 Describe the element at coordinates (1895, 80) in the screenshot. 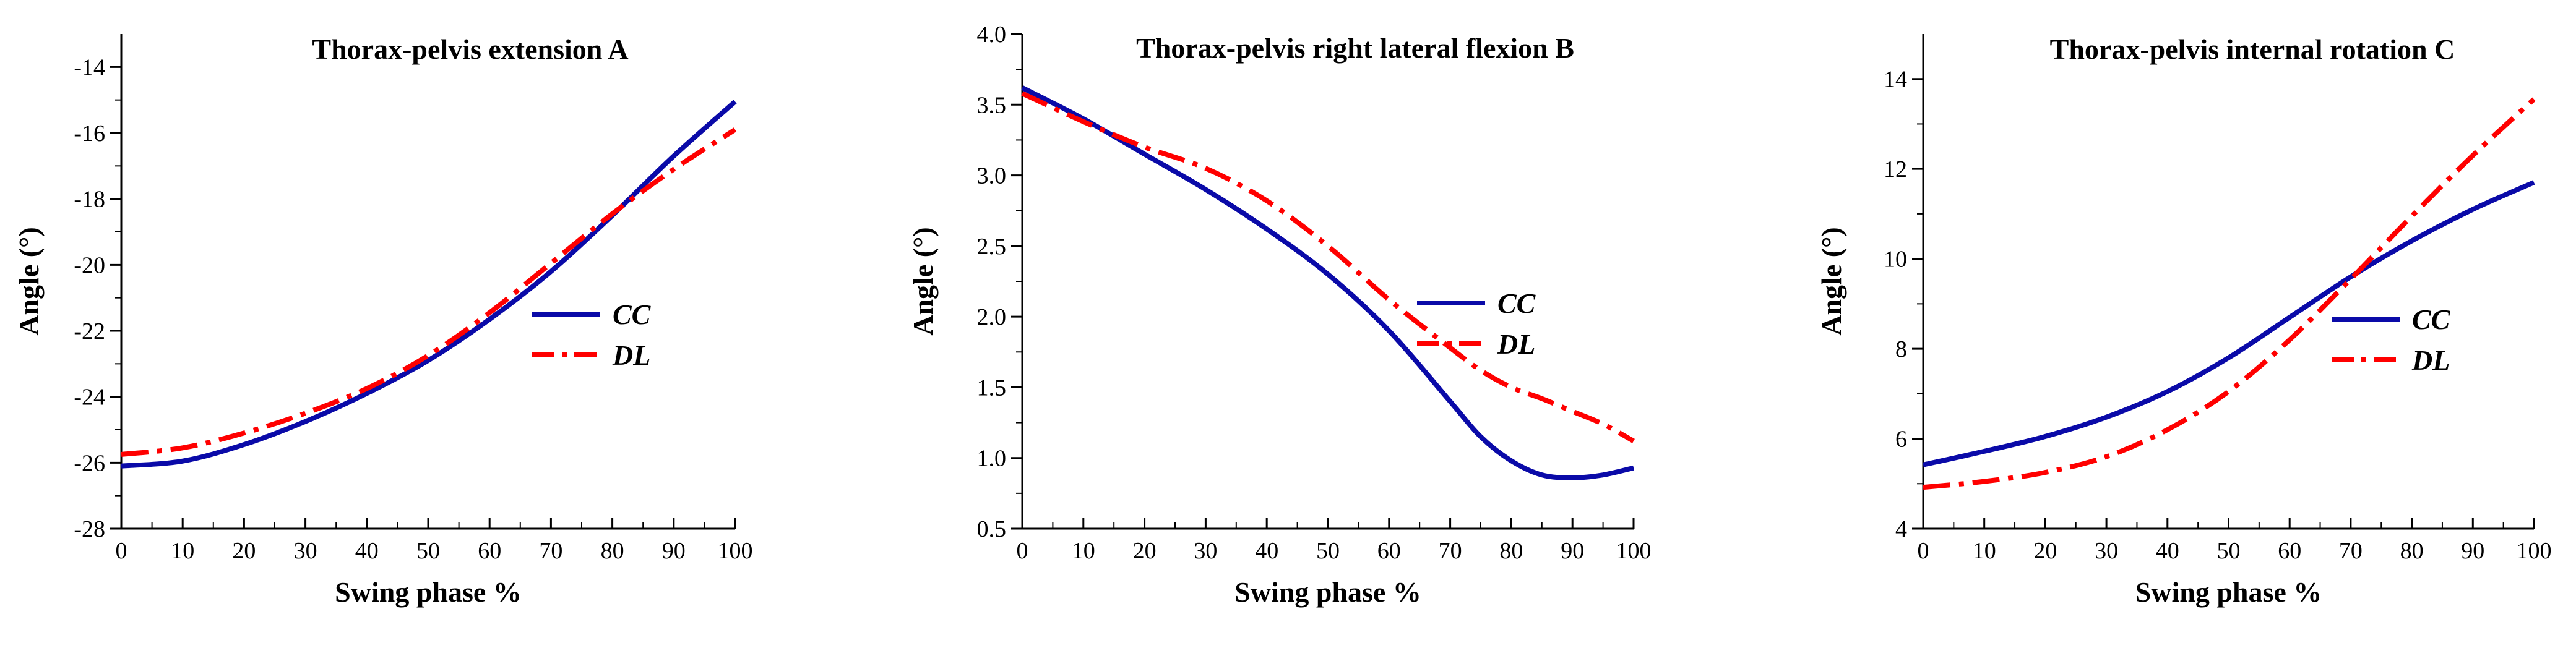

I see `y-tick-label: 14` at that location.